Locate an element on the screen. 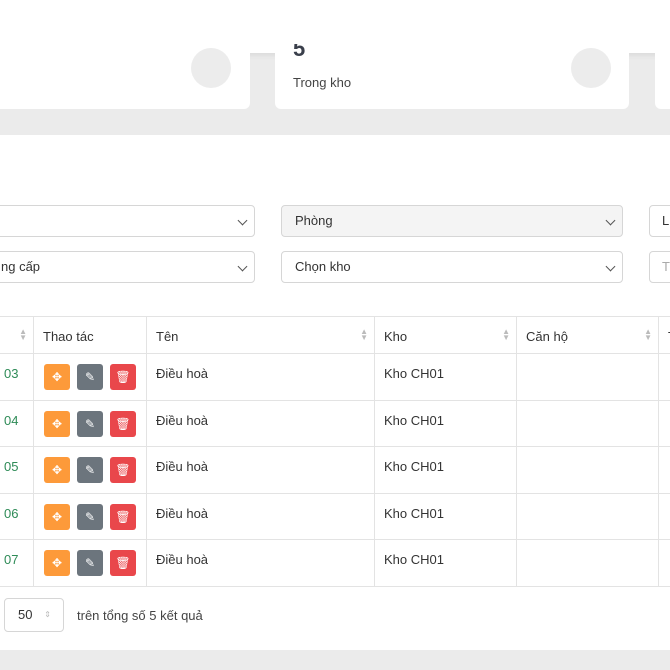 The height and width of the screenshot is (670, 670). select: ng cấp is located at coordinates (127, 267).